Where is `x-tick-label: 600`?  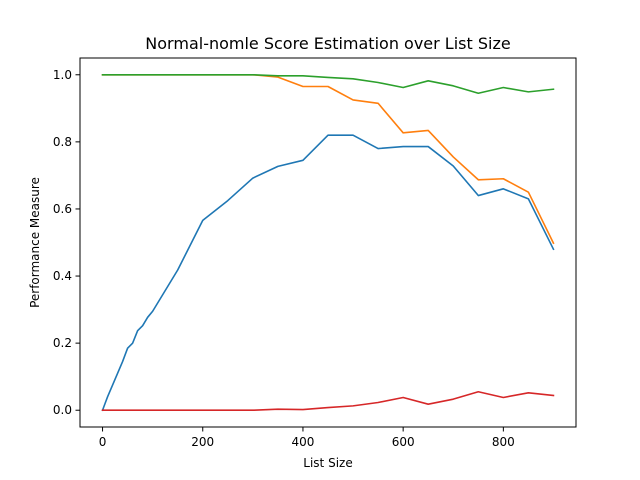 x-tick-label: 600 is located at coordinates (403, 442).